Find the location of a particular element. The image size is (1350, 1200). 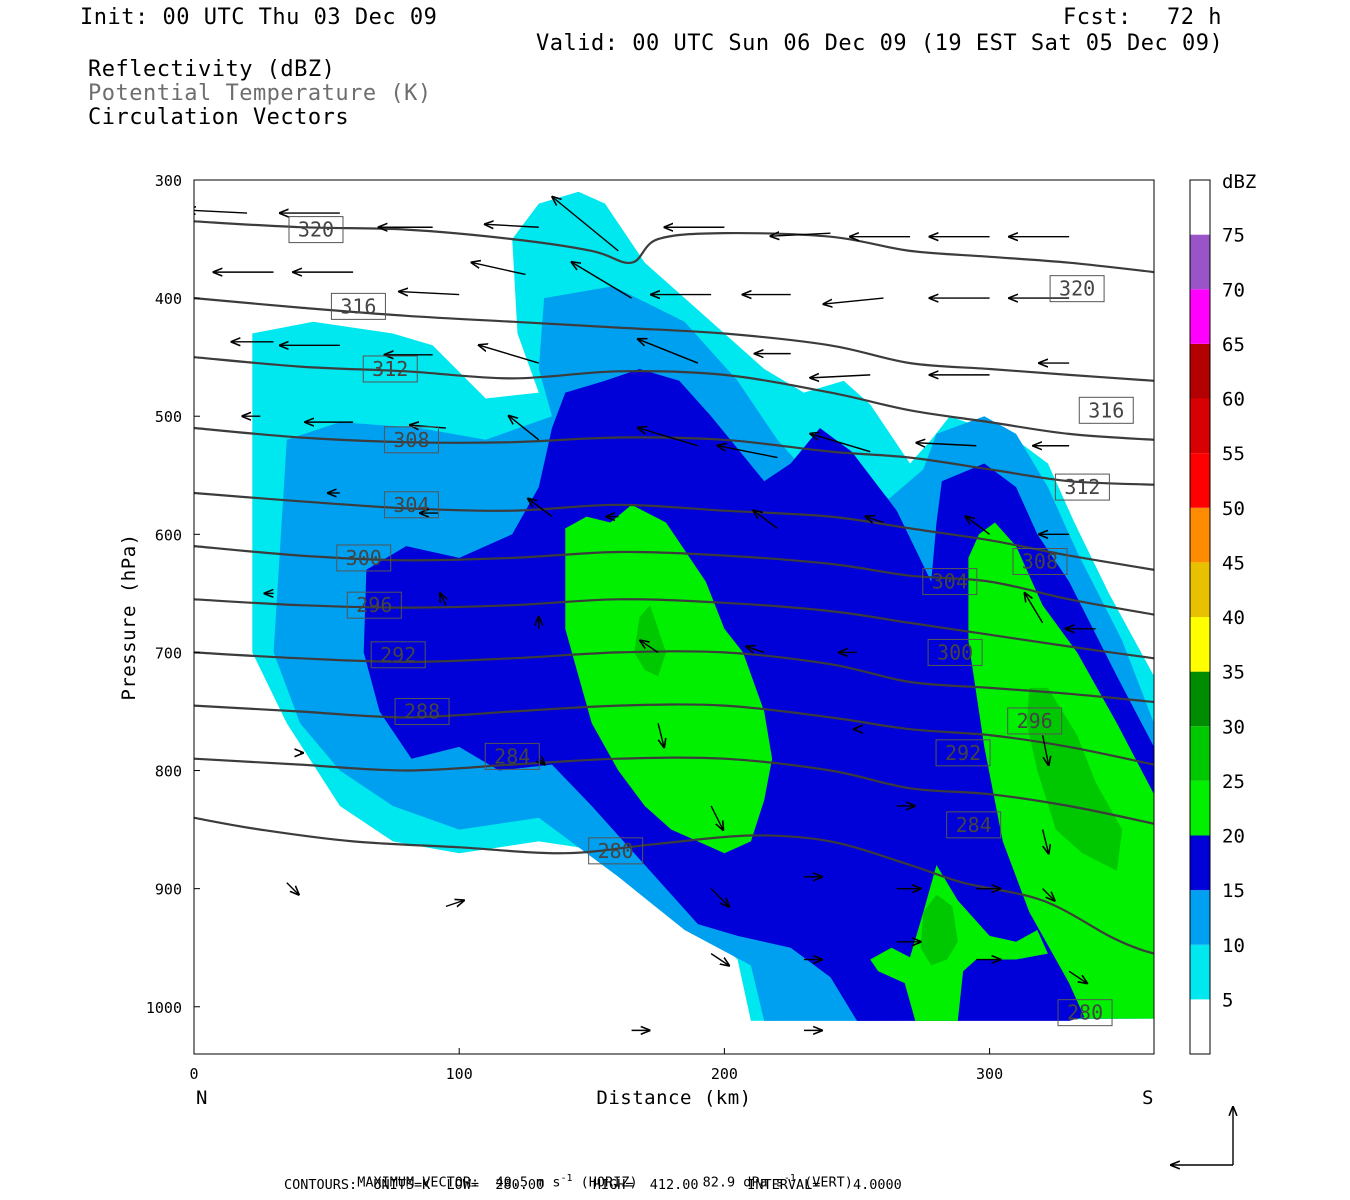

theta-label-308: 308 is located at coordinates (411, 440).